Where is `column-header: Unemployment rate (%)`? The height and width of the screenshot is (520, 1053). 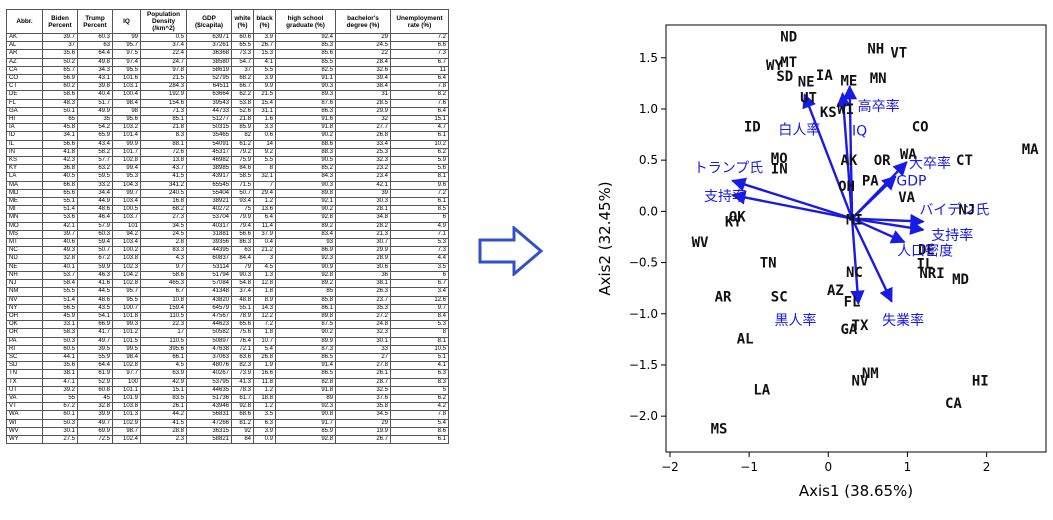
column-header: Unemployment rate (%) is located at coordinates (419, 21).